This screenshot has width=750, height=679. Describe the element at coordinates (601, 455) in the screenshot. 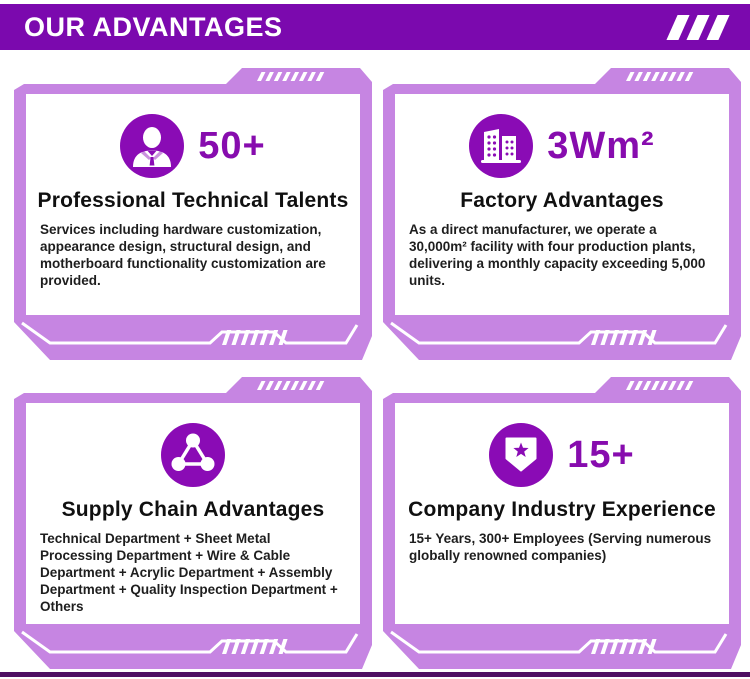

I see `stat-value: 15+` at that location.